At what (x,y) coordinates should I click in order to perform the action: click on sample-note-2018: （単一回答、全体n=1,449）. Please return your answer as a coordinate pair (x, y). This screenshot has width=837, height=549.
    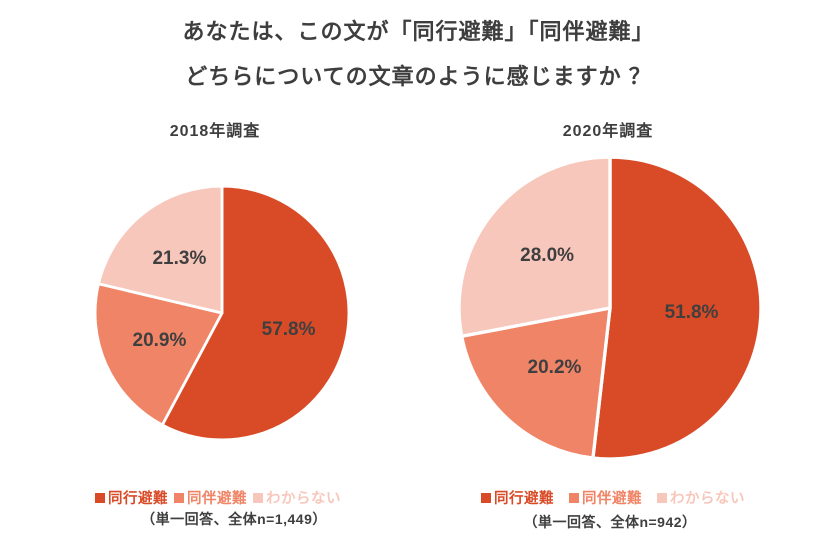
    Looking at the image, I should click on (234, 519).